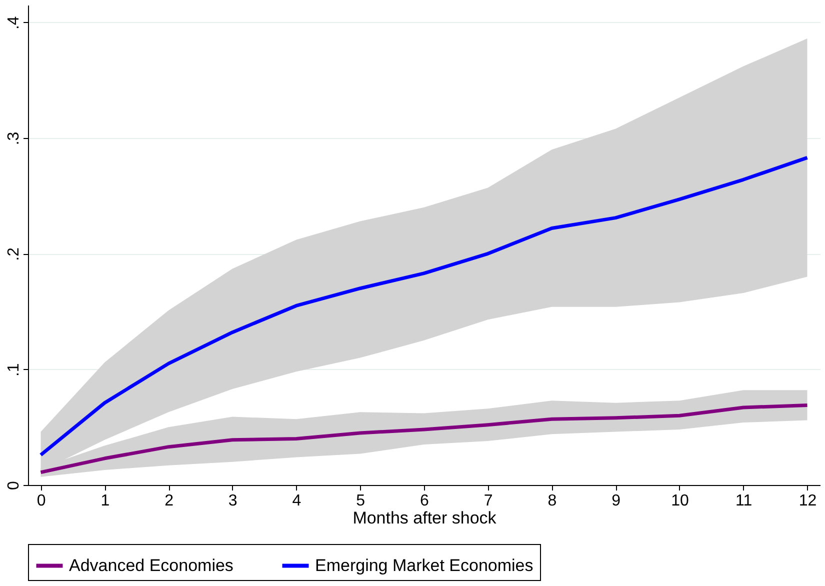 The image size is (825, 586). What do you see at coordinates (425, 501) in the screenshot?
I see `x-tick-label: 6` at bounding box center [425, 501].